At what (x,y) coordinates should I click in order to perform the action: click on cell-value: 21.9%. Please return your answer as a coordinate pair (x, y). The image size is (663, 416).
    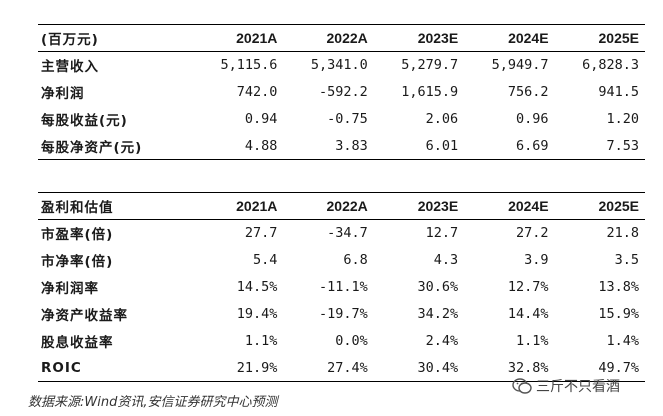
    Looking at the image, I should click on (257, 367).